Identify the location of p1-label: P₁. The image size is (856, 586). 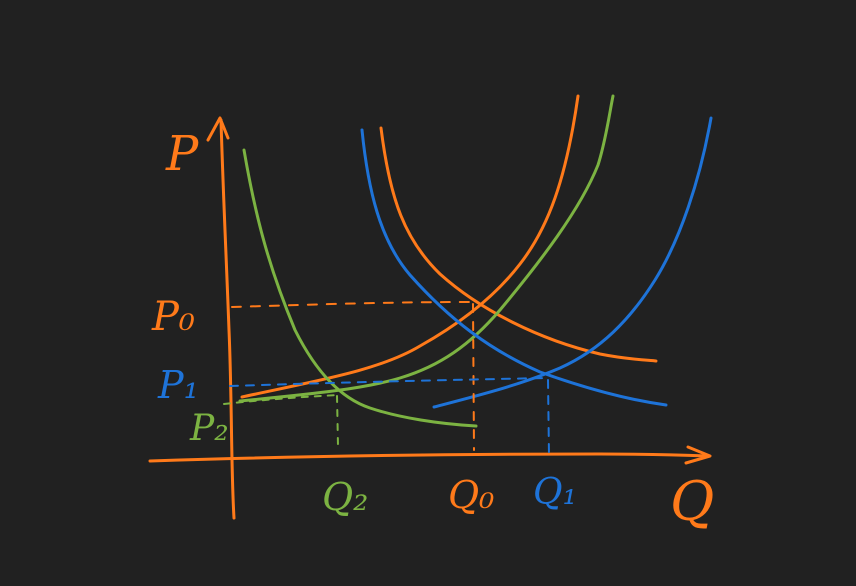
(178, 385).